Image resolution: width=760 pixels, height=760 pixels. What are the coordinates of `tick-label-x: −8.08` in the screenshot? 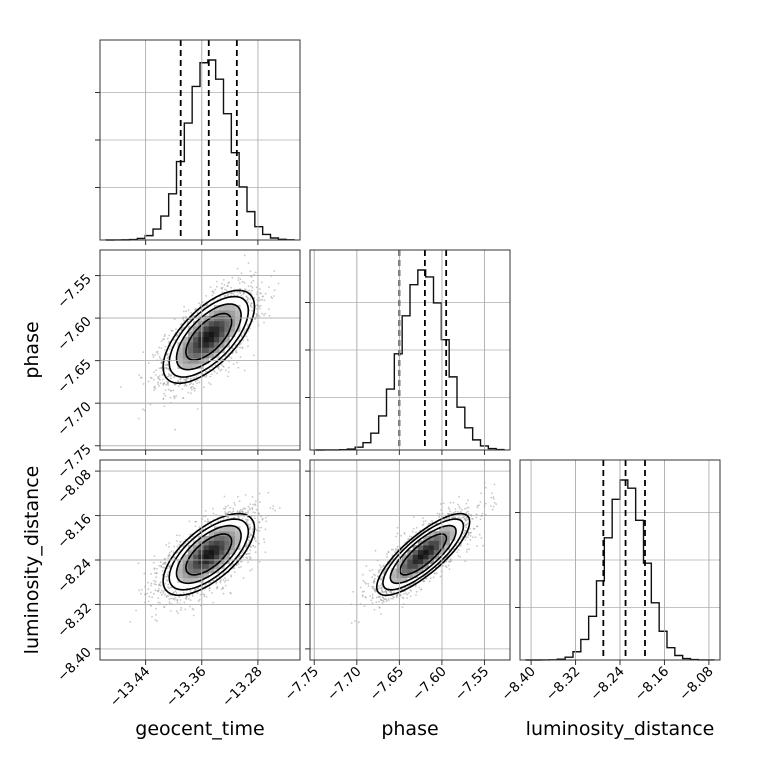 It's located at (696, 684).